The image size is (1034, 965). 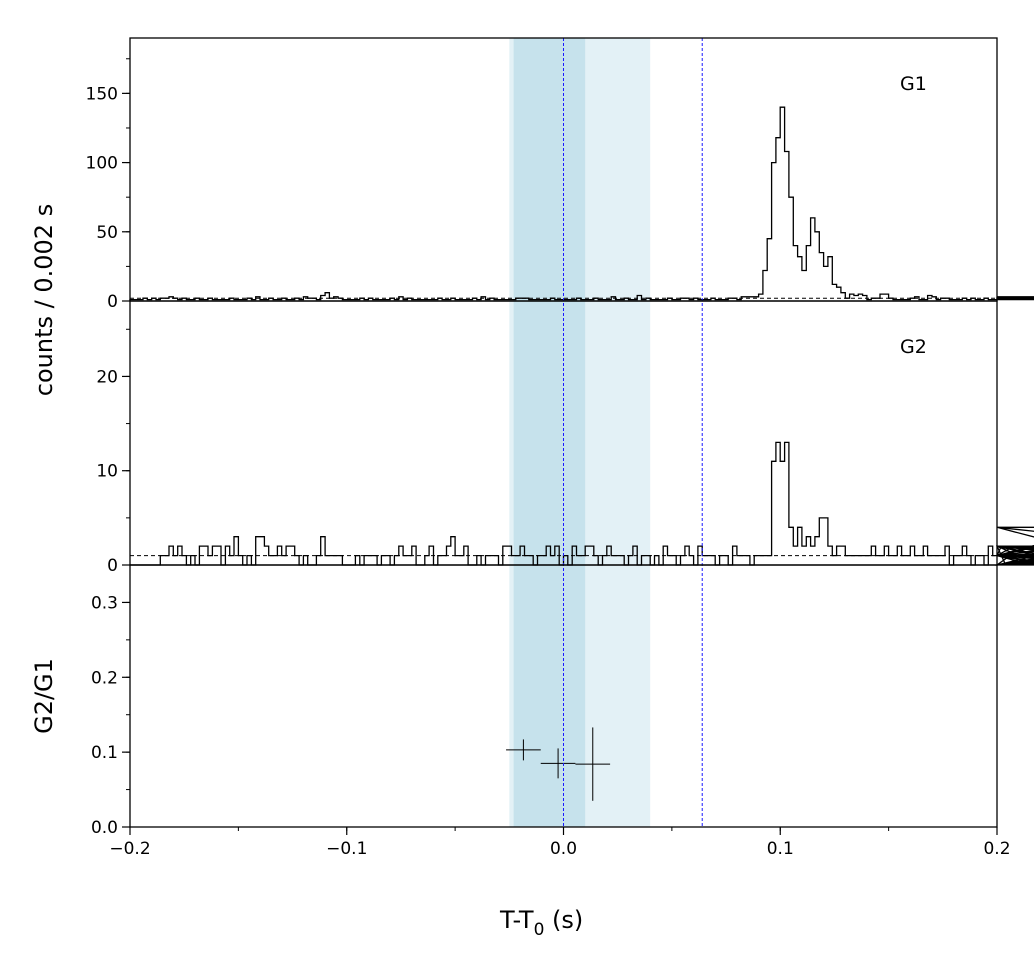 I want to click on x-tick-label: −0.1, so click(x=346, y=849).